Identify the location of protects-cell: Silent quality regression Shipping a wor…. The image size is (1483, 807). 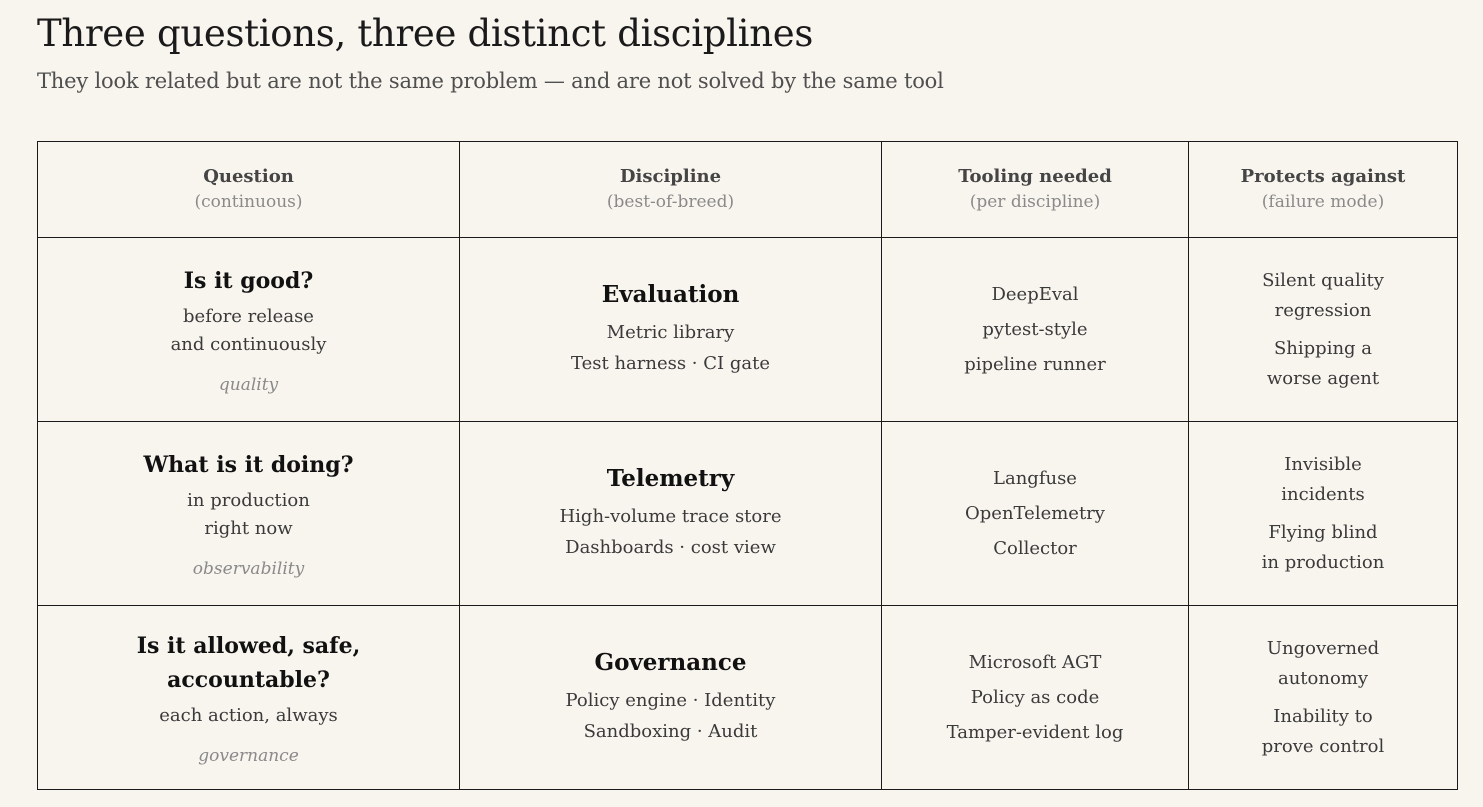
(1323, 329).